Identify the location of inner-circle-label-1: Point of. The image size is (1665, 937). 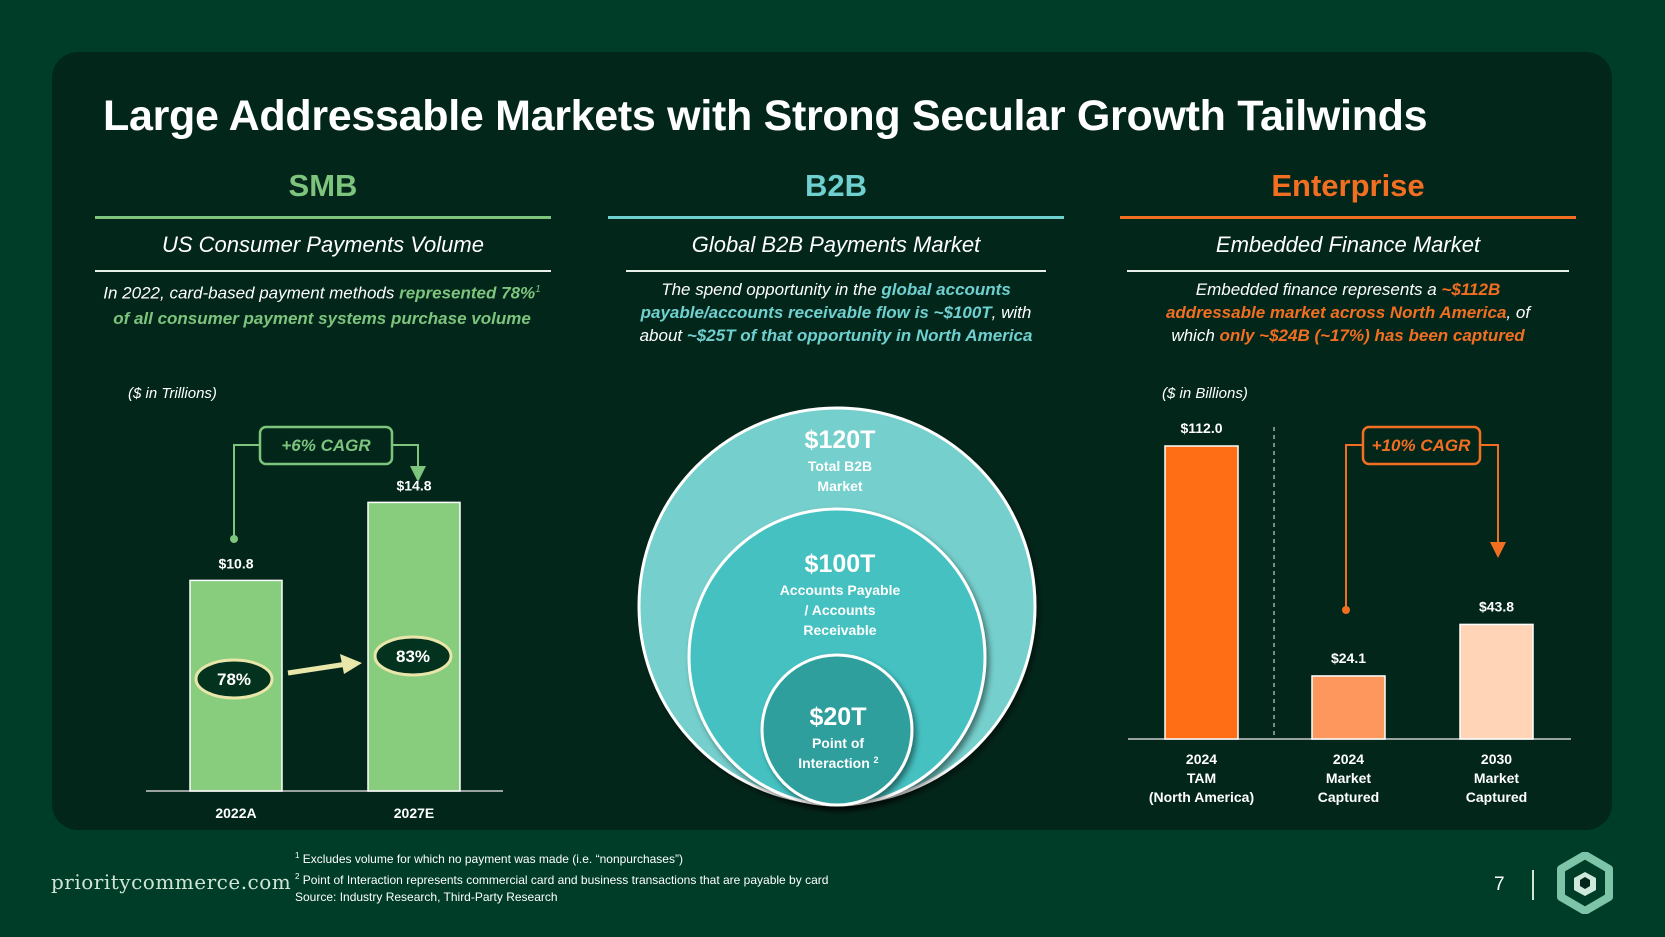
(838, 743).